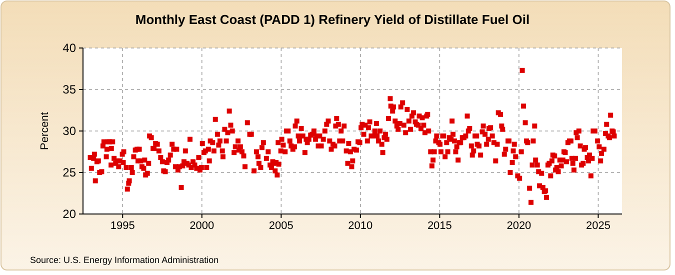 The height and width of the screenshot is (275, 675). Describe the element at coordinates (69, 173) in the screenshot. I see `y-tick-label: 25` at that location.